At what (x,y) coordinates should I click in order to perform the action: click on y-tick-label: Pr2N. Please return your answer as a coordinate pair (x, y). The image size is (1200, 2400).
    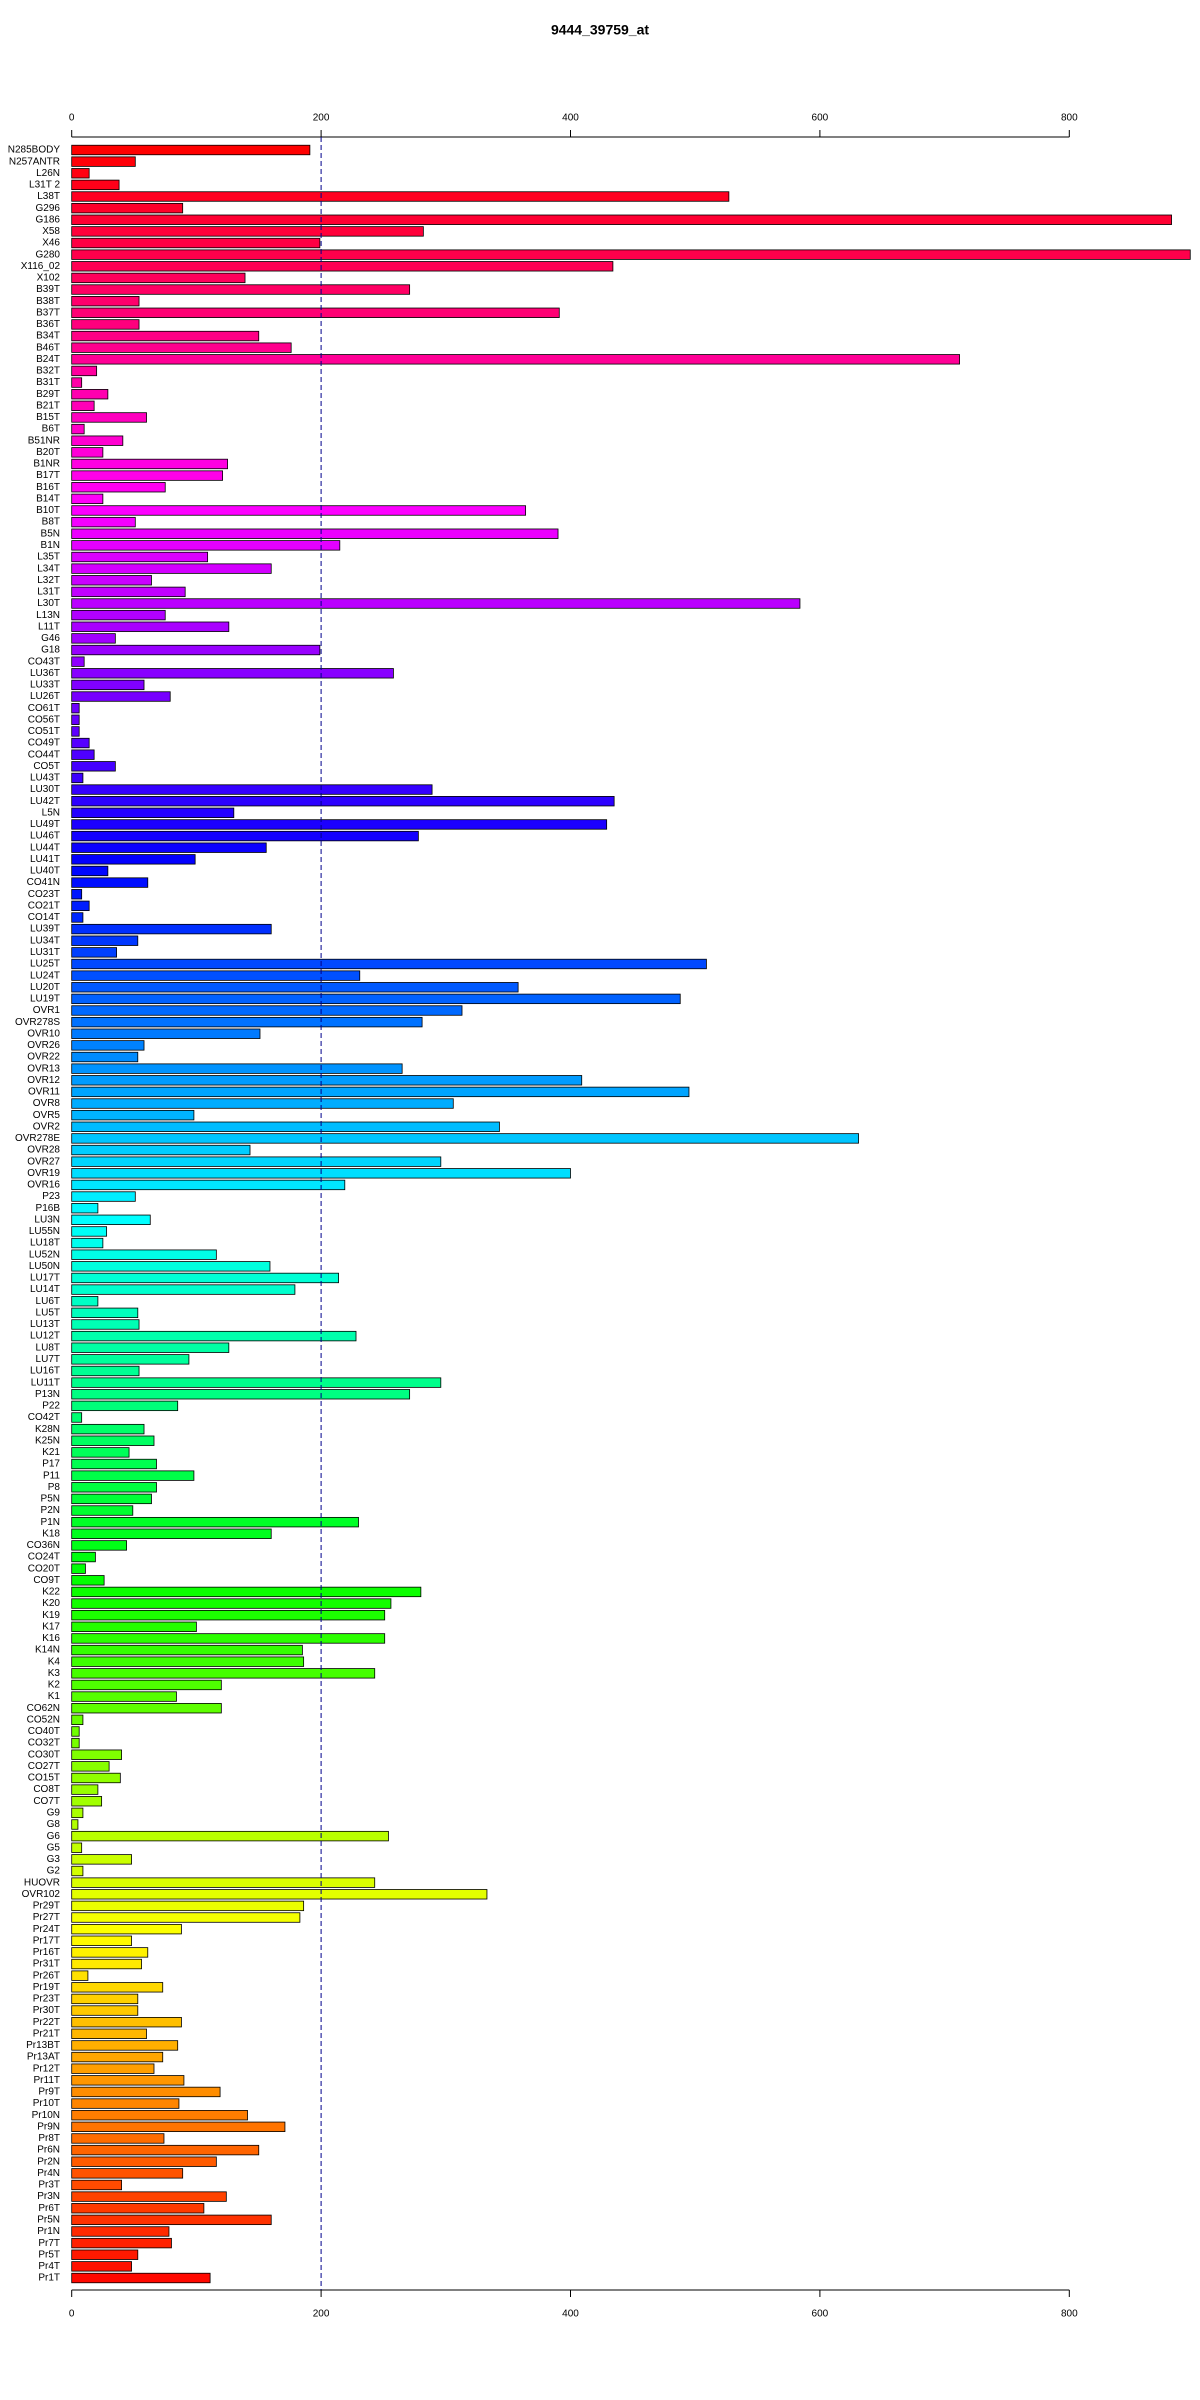
    Looking at the image, I should click on (48, 2161).